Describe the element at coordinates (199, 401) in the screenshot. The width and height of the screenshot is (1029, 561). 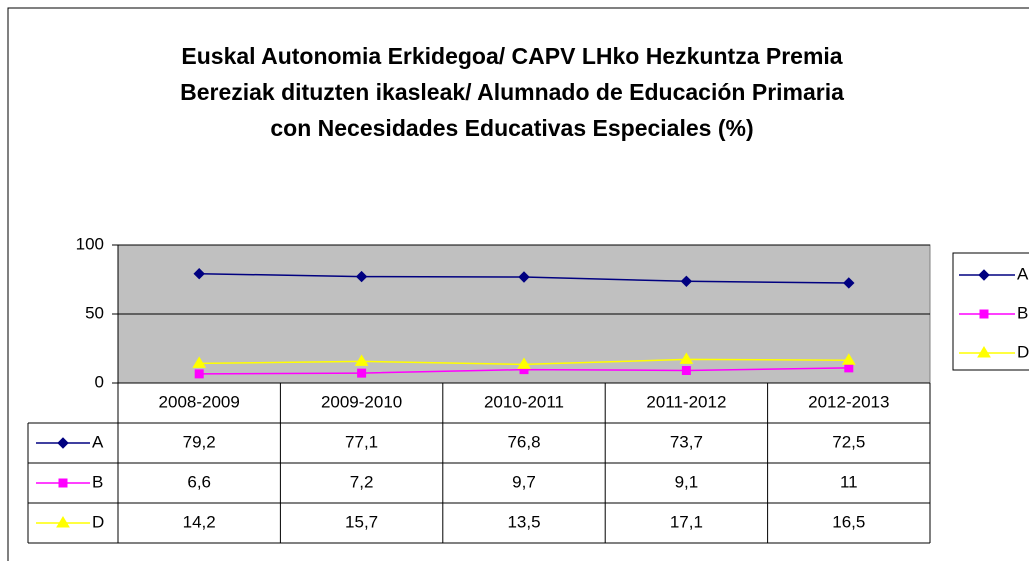
I see `x-tick-label: 2008-2009` at that location.